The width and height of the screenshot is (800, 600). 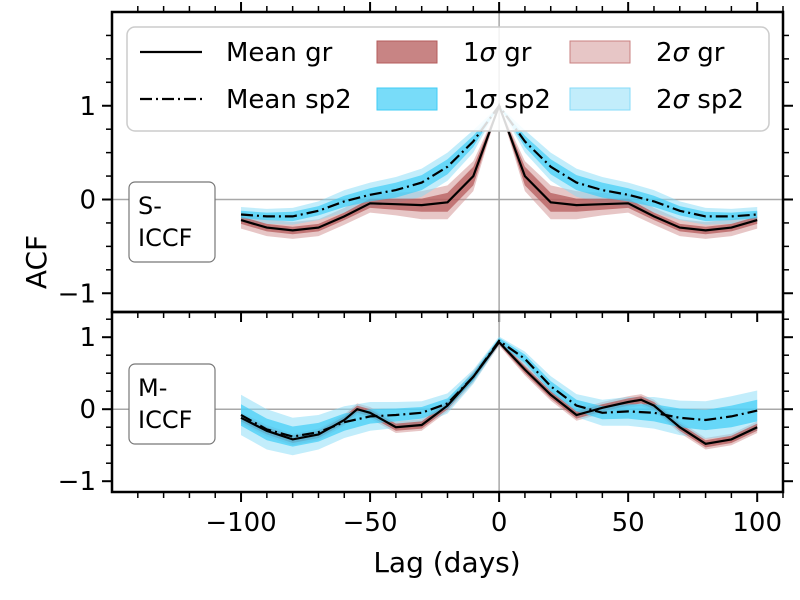 I want to click on legend-entry-label: 1σ sp2, so click(x=507, y=100).